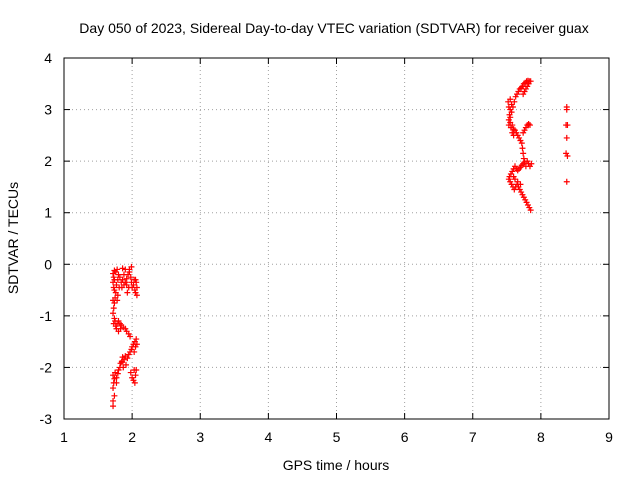  Describe the element at coordinates (336, 465) in the screenshot. I see `x-axis-label: GPS time / hours` at that location.